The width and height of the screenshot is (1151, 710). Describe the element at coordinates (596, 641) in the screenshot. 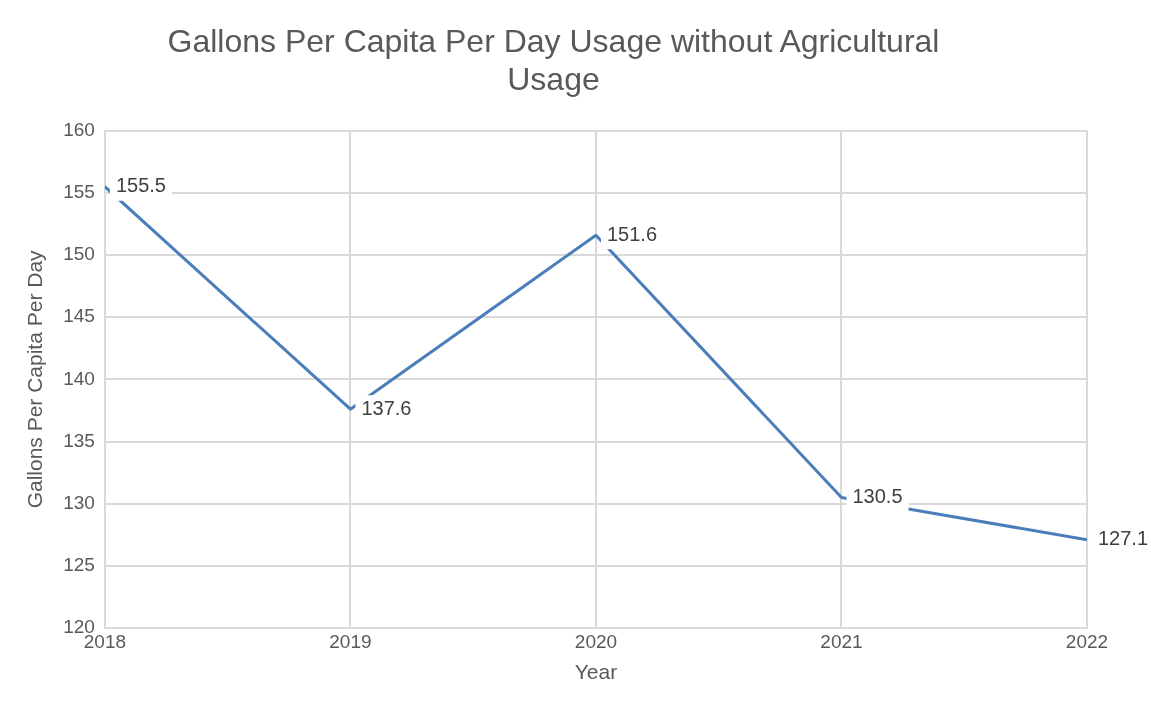

I see `x-tick-label: 2020` at that location.